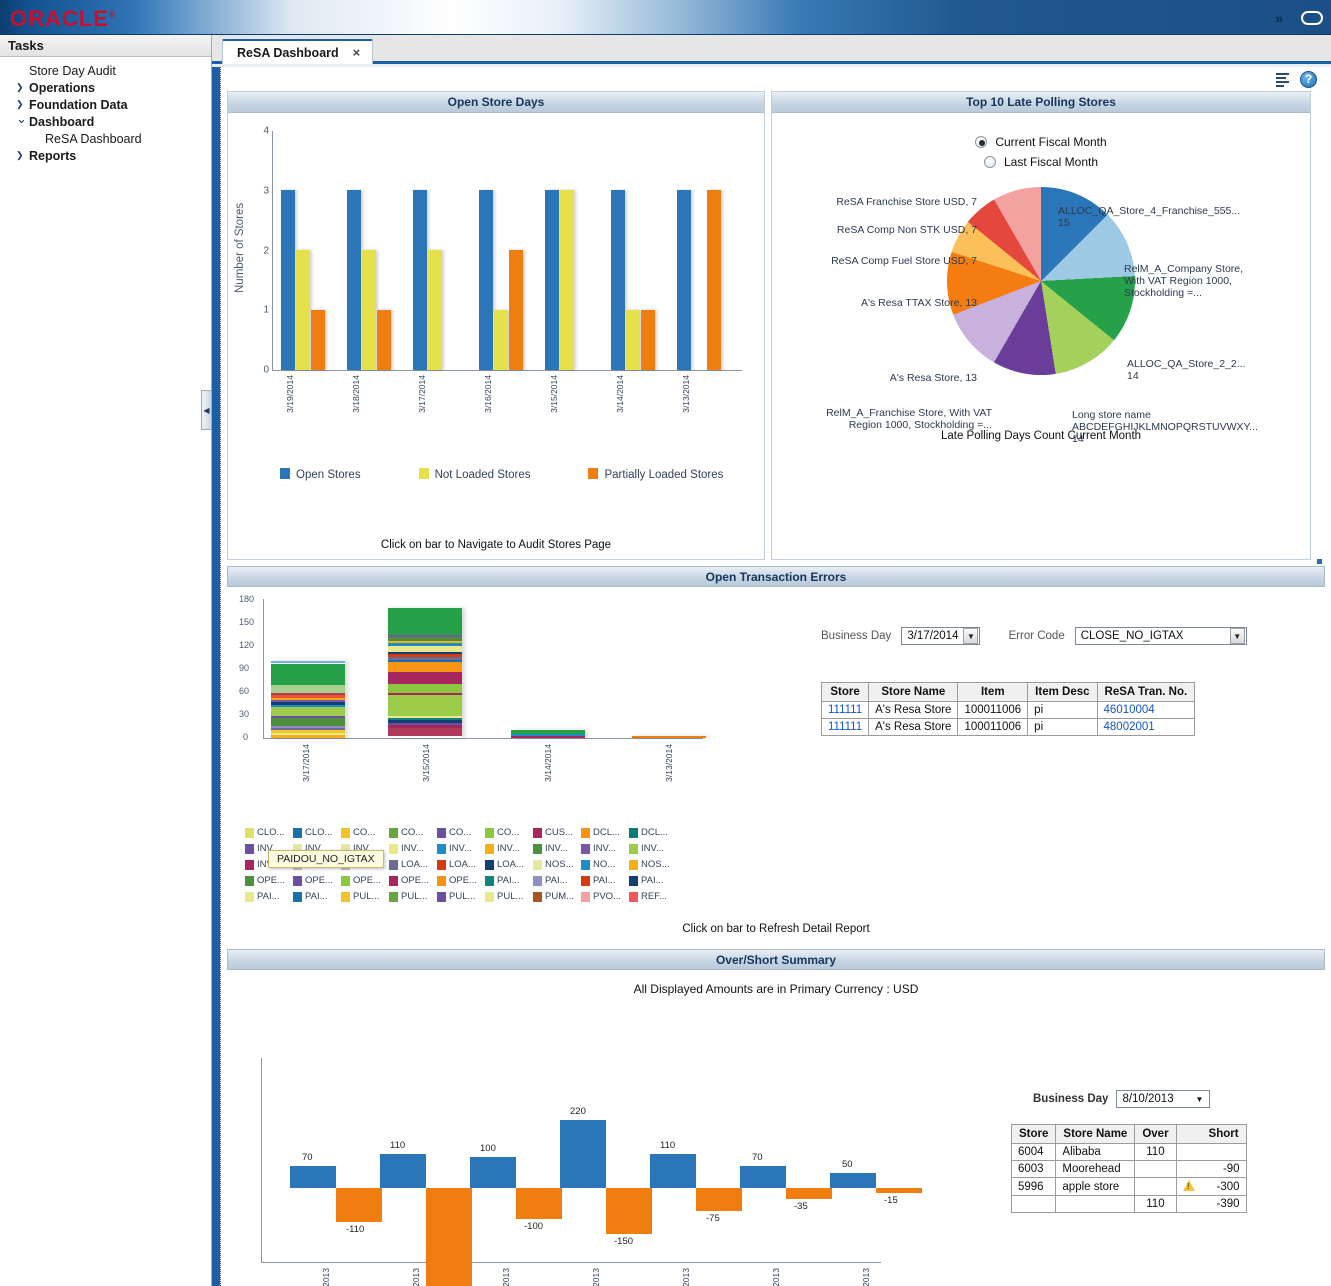  What do you see at coordinates (1040, 162) in the screenshot?
I see `radio-last-fiscal-month: Last Fiscal Month` at bounding box center [1040, 162].